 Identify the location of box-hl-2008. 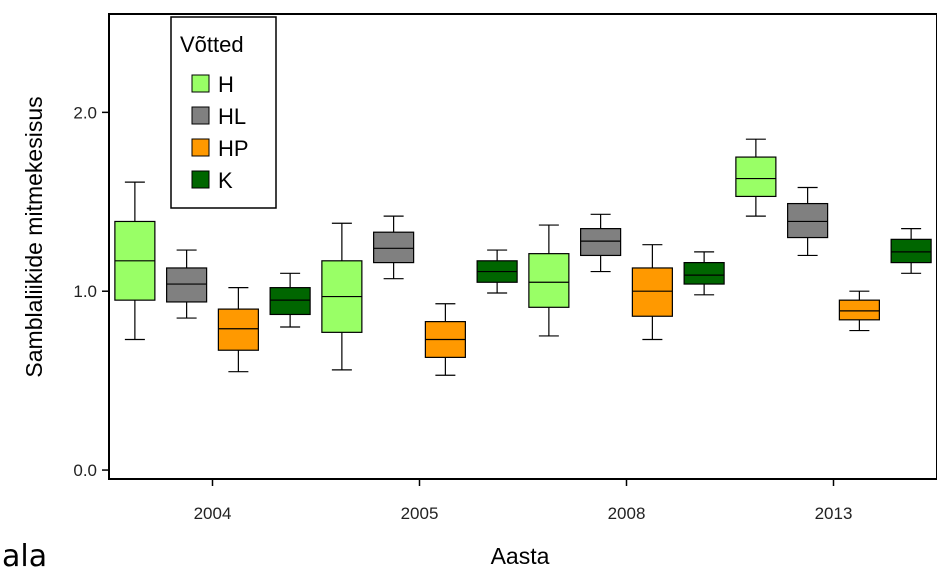
(601, 243).